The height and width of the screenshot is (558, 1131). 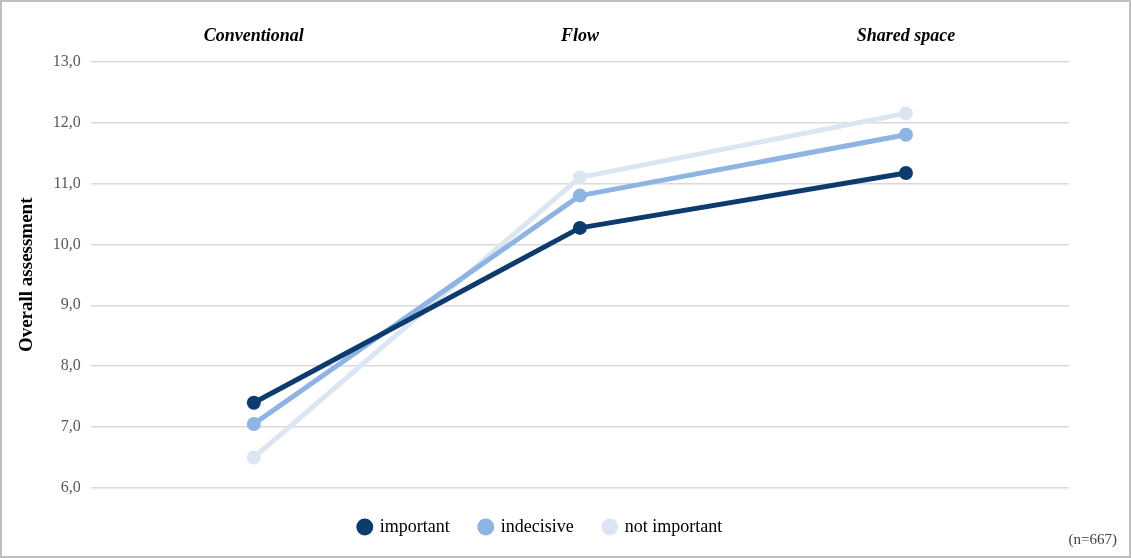 I want to click on y-tick-label: 7,0, so click(x=70, y=426).